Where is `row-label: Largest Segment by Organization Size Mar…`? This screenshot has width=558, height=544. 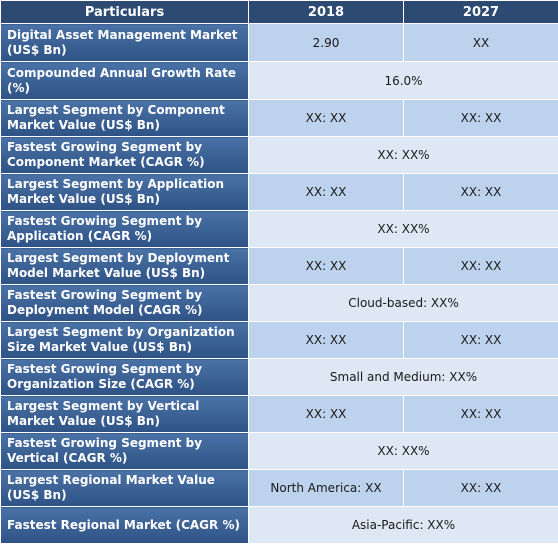 row-label: Largest Segment by Organization Size Mar… is located at coordinates (125, 340).